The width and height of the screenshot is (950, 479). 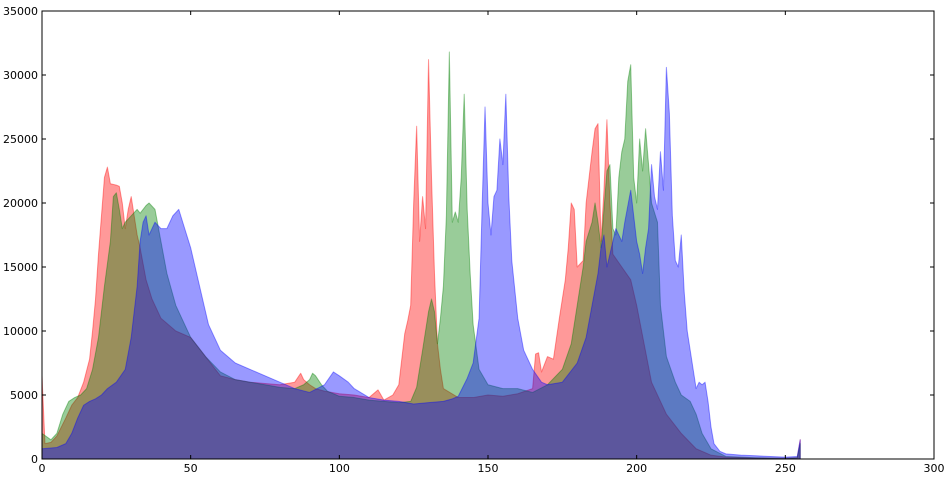 I want to click on x-tick-label: 100, so click(x=339, y=468).